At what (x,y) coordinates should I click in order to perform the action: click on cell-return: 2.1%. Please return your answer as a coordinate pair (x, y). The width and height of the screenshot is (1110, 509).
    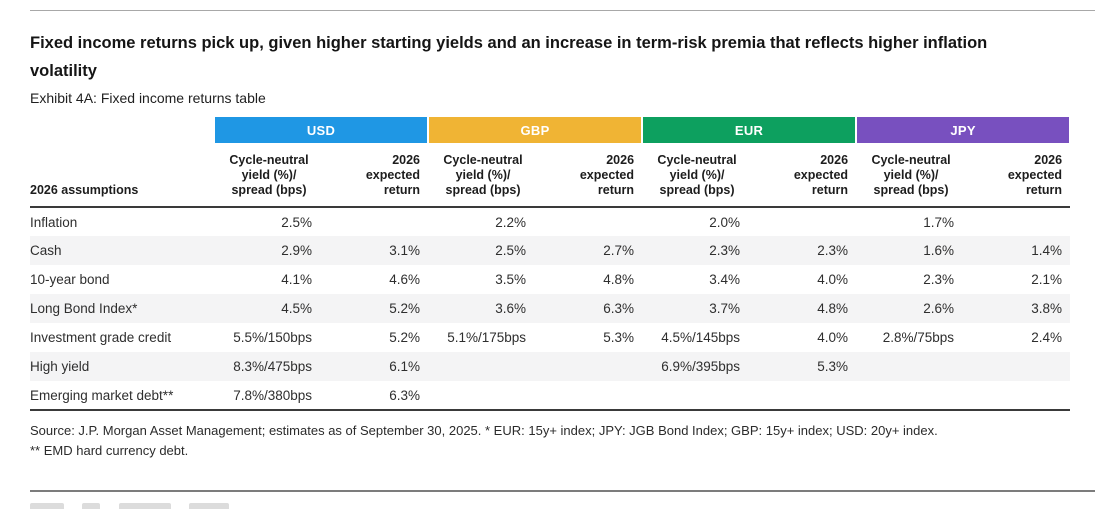
    Looking at the image, I should click on (1047, 279).